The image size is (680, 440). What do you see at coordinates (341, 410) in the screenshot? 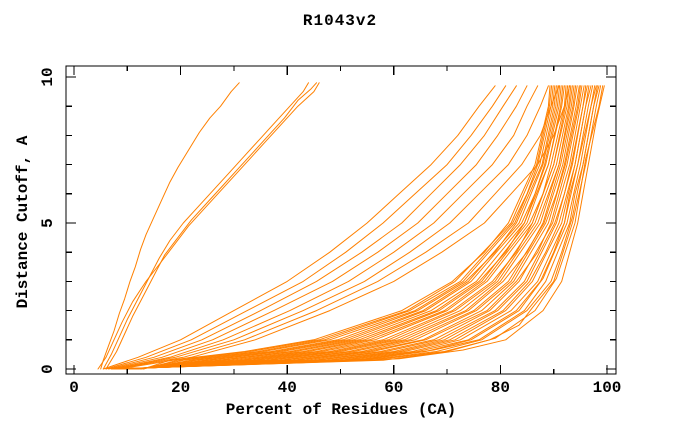
I see `x-axis-label: Percent of Residues (CA)` at bounding box center [341, 410].